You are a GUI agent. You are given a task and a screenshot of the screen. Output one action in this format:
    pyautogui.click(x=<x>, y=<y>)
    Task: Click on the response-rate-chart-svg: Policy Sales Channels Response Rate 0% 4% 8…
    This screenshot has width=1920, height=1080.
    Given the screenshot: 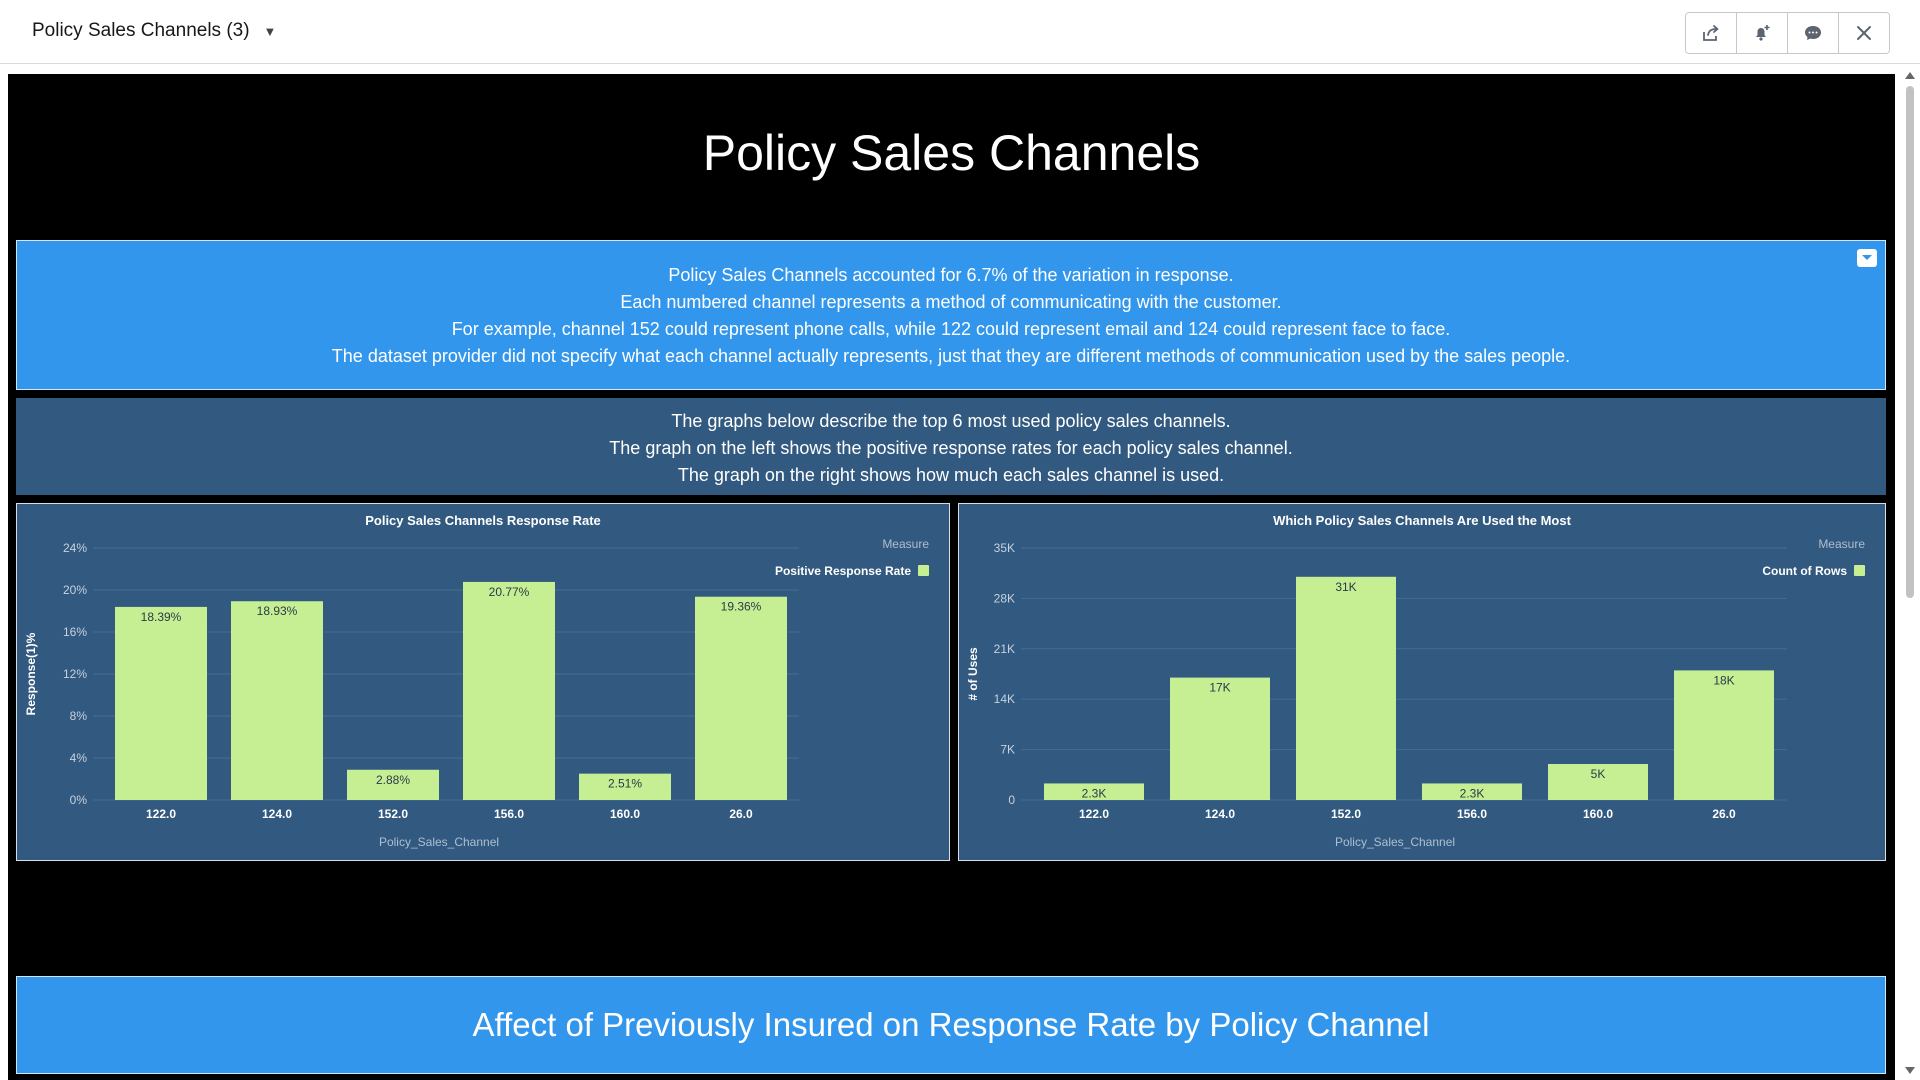 What is the action you would take?
    pyautogui.click(x=476, y=681)
    